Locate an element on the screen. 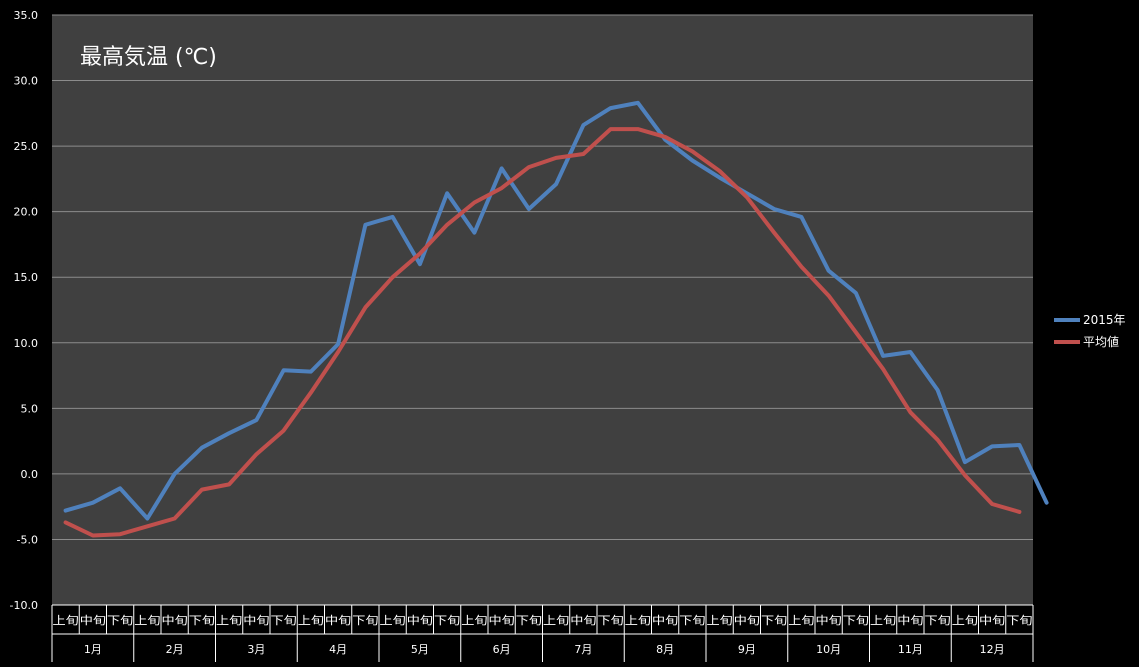  month-label: 6月 is located at coordinates (502, 649).